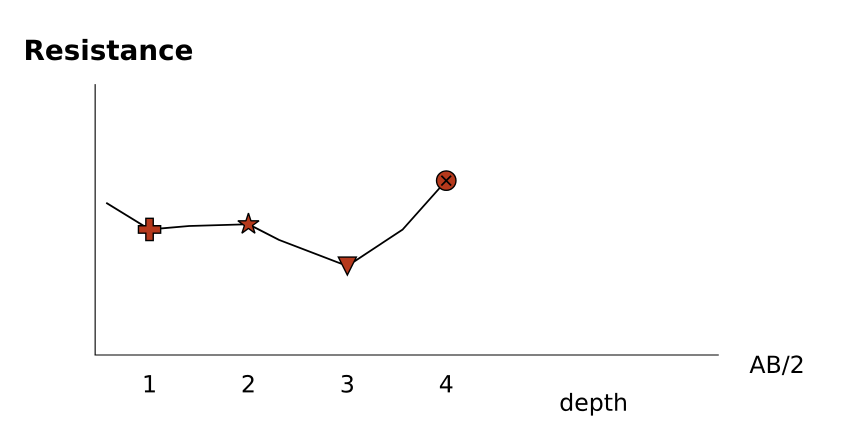  I want to click on x-tick-label: 4, so click(446, 383).